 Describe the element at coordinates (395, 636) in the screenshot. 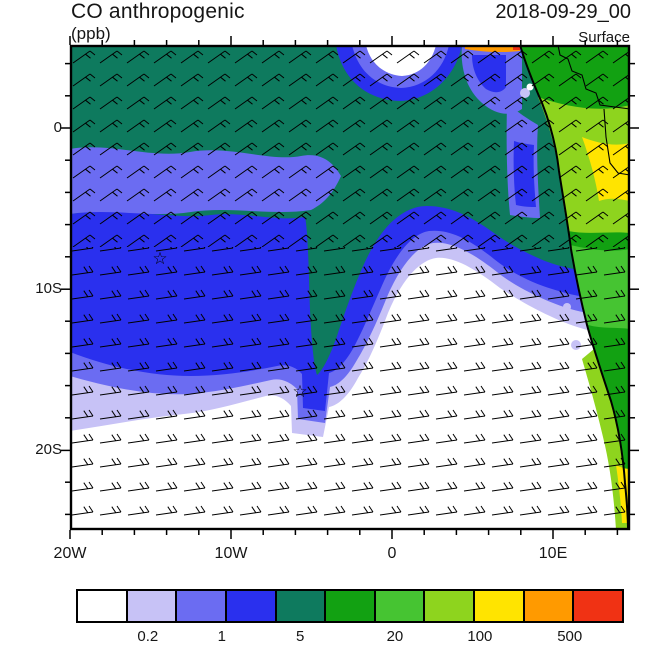

I see `colorbar-label: 20` at that location.